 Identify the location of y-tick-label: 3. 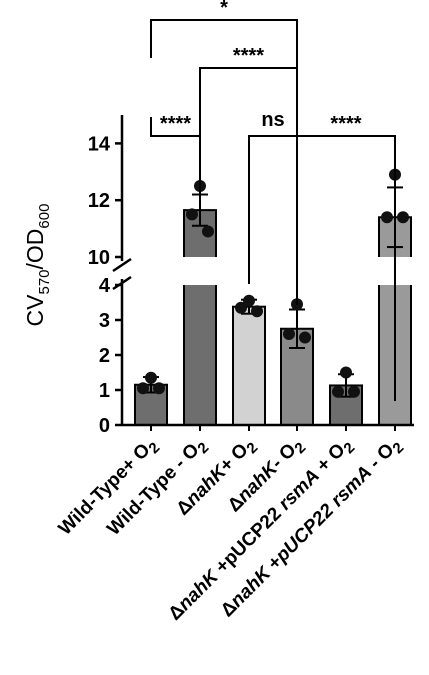
(104, 321).